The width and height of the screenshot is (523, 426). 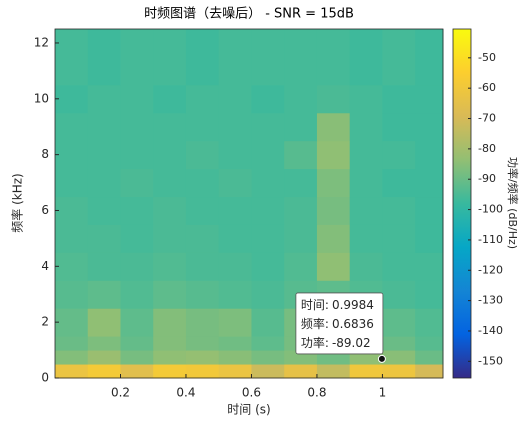 What do you see at coordinates (513, 203) in the screenshot?
I see `colorbar-label: 功率/频率 (dB/Hz)` at bounding box center [513, 203].